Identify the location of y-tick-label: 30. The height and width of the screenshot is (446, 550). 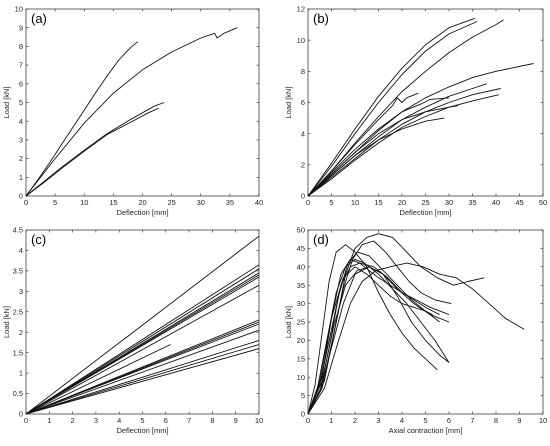
(301, 303).